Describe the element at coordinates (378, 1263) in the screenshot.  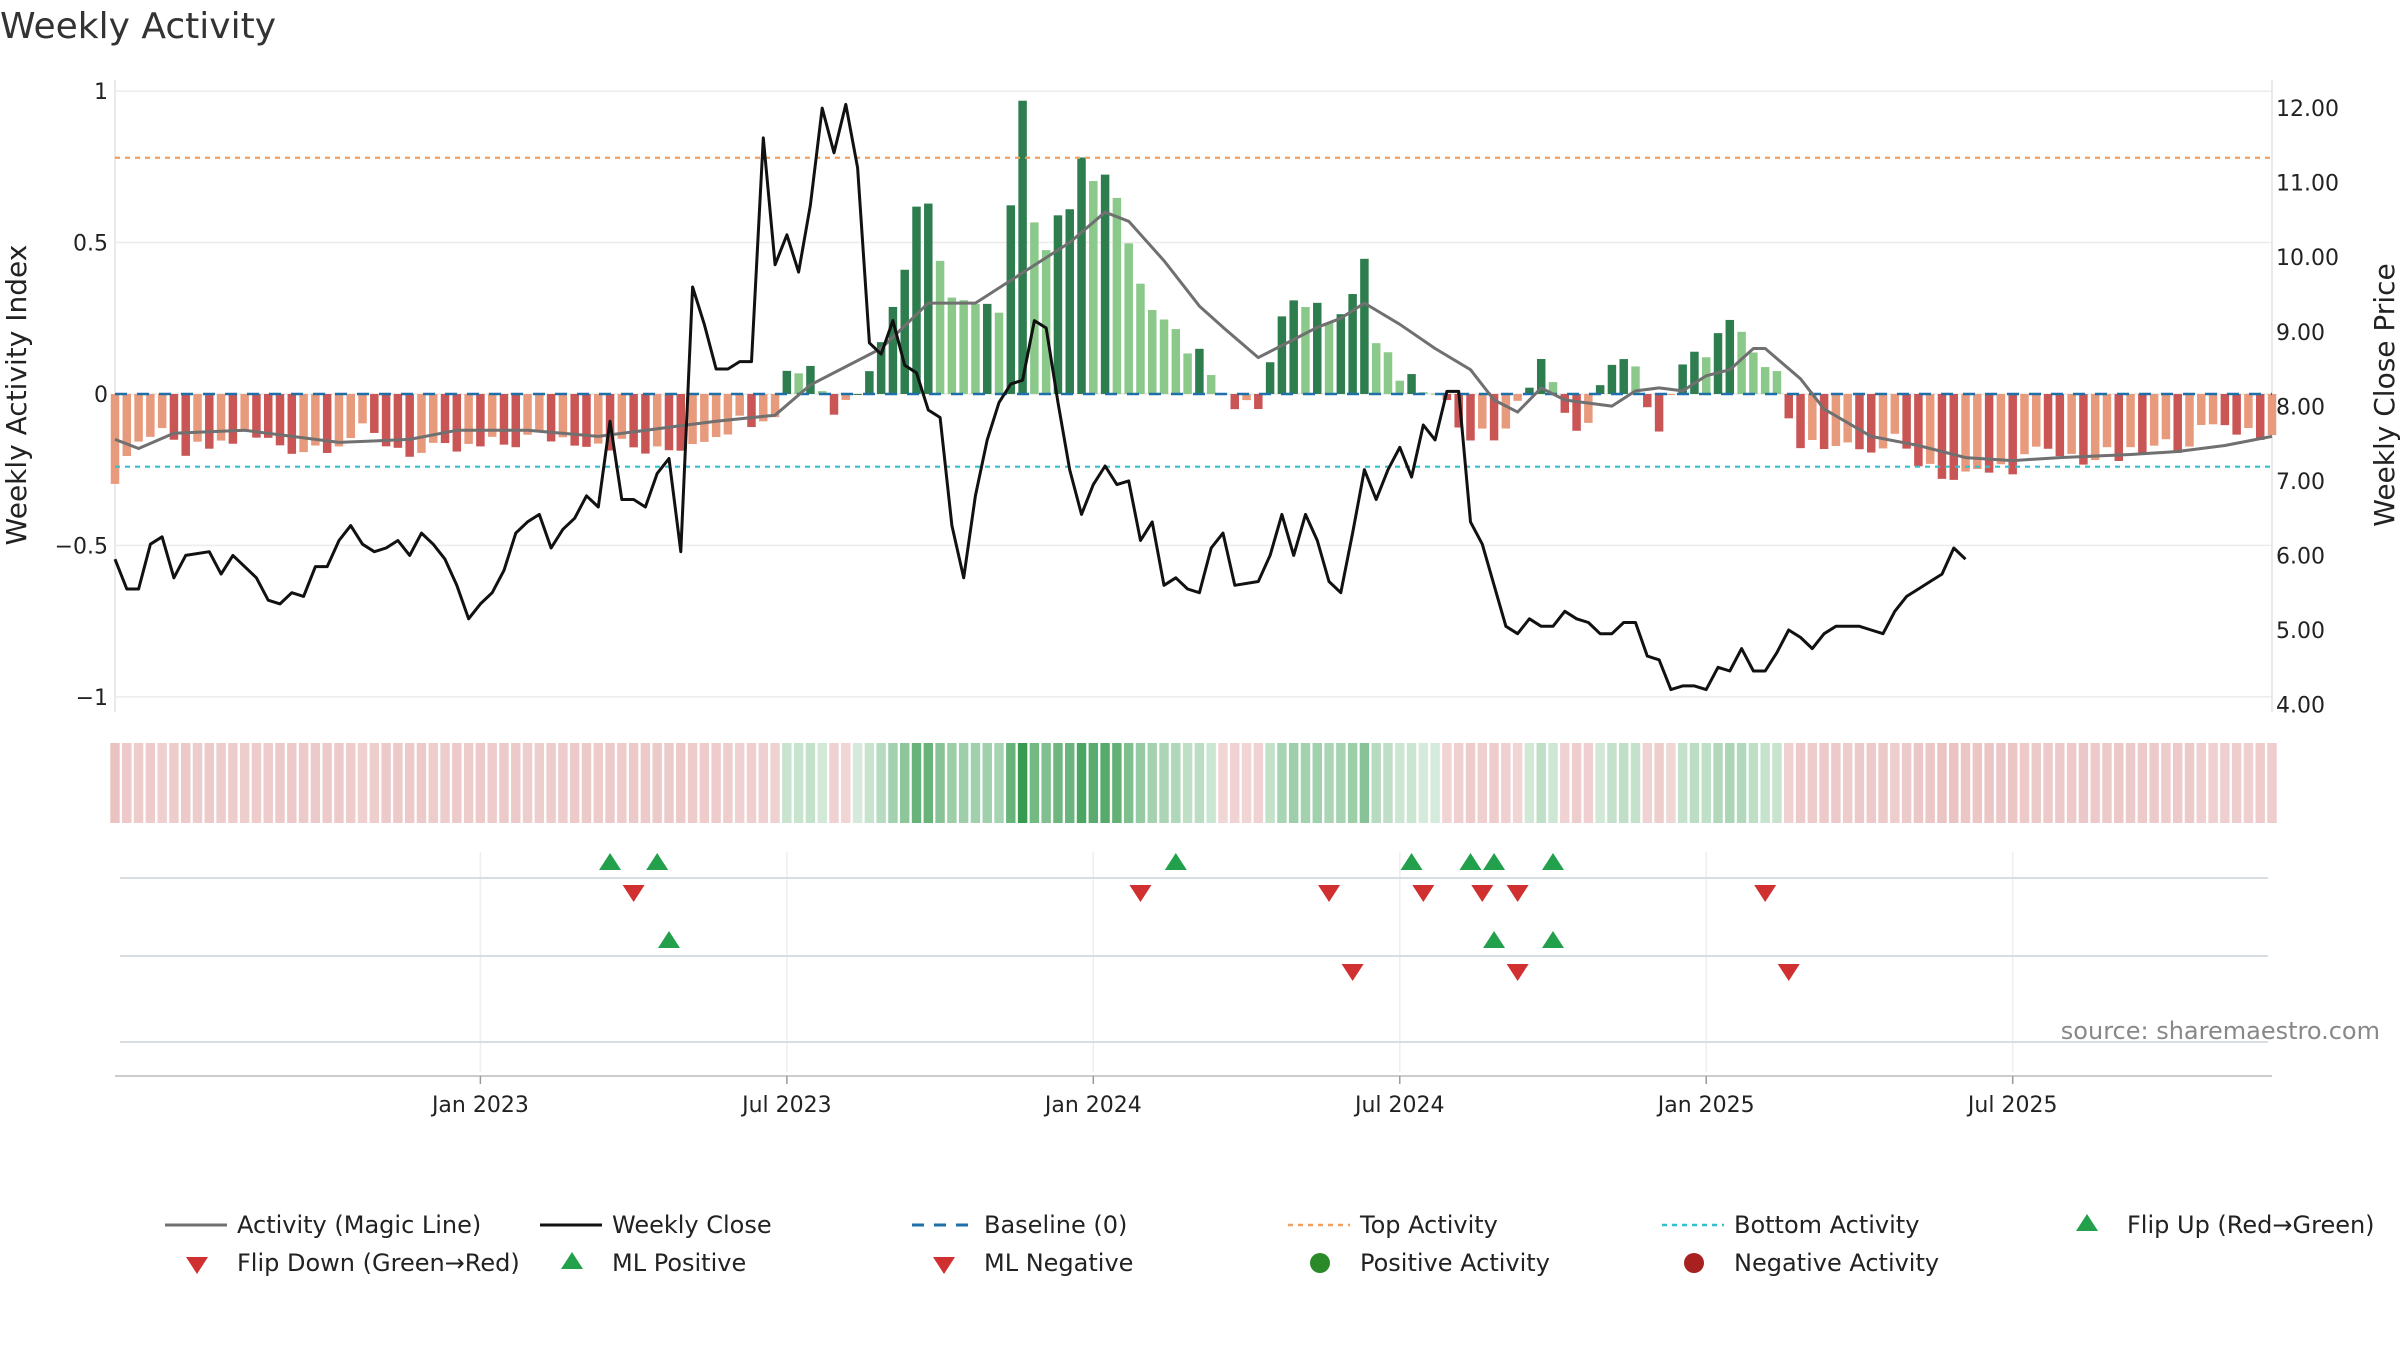
I see `legend-label: Flip Down (Green→Red)` at that location.